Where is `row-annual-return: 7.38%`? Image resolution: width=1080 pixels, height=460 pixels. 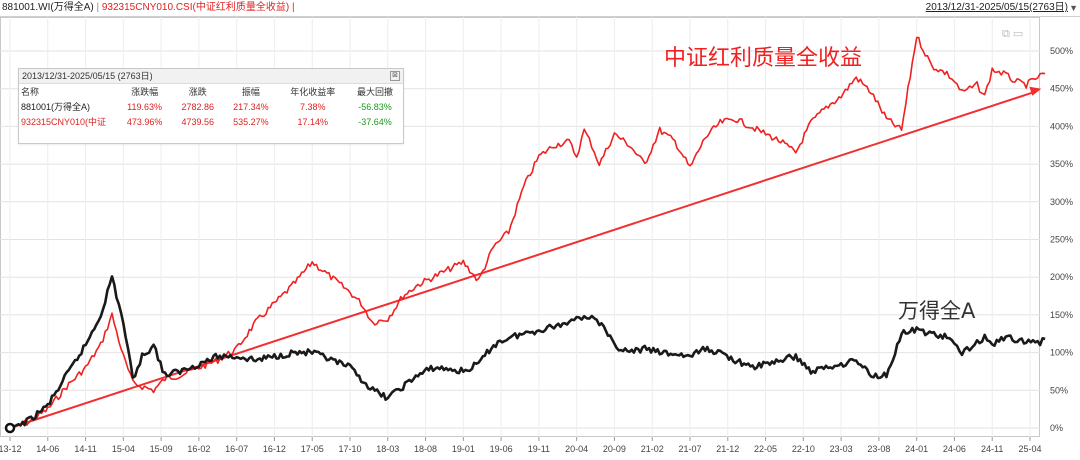 row-annual-return: 7.38% is located at coordinates (313, 106).